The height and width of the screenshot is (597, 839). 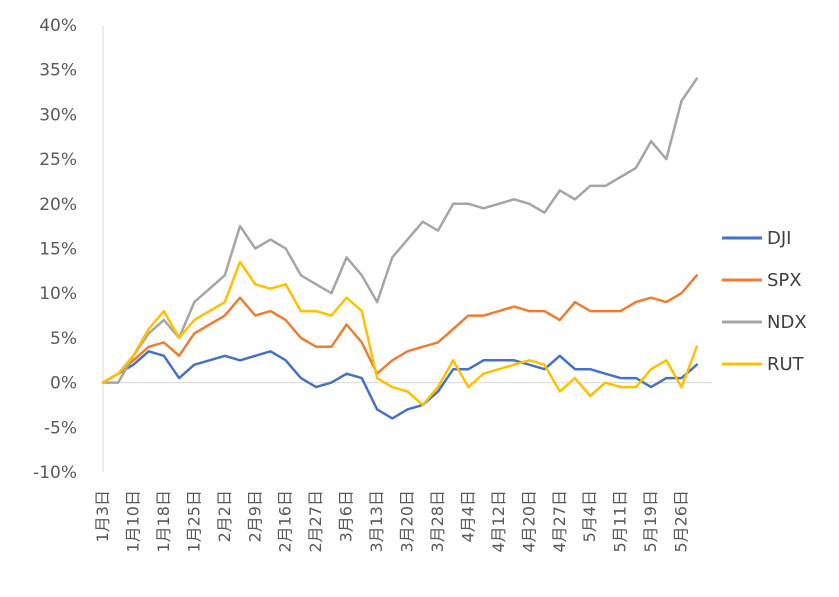 What do you see at coordinates (58, 250) in the screenshot?
I see `y-tick-label: 15%` at bounding box center [58, 250].